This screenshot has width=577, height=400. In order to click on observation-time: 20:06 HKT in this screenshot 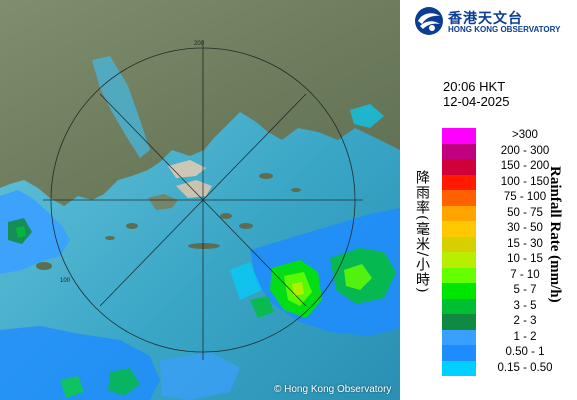, I will do `click(474, 86)`.